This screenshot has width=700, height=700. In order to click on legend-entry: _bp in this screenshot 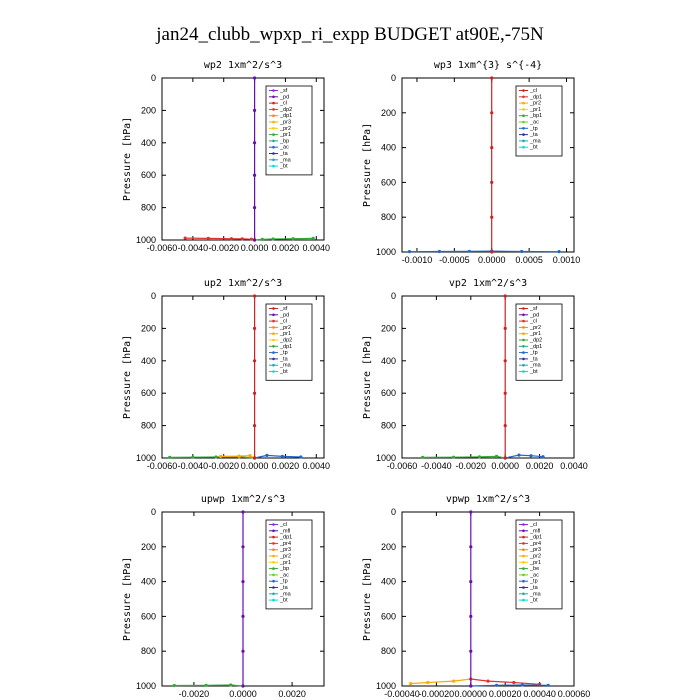, I will do `click(284, 569)`.